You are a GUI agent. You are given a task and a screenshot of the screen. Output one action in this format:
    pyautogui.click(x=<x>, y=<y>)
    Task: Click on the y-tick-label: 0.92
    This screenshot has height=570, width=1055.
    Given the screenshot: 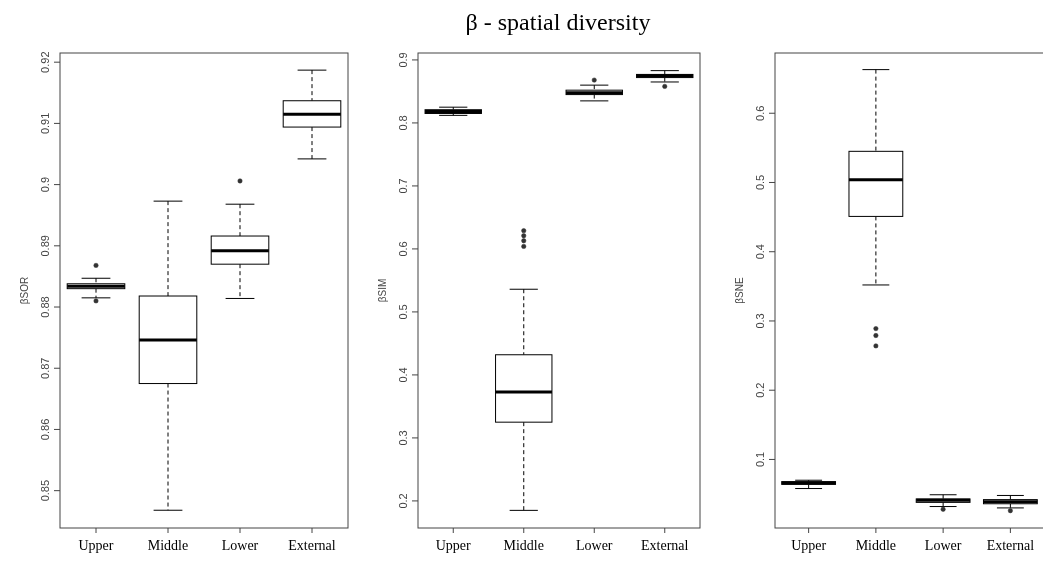 What is the action you would take?
    pyautogui.click(x=45, y=62)
    